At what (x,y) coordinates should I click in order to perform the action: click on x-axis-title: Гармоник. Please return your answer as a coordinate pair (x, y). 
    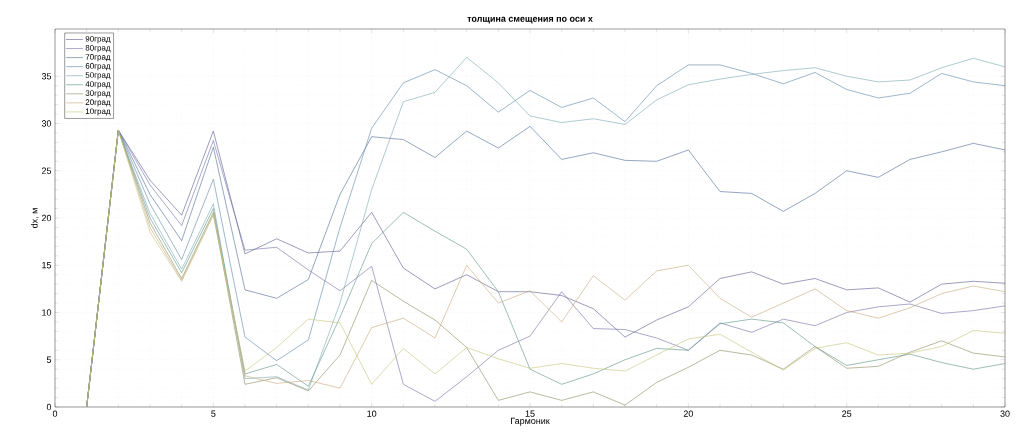
    Looking at the image, I should click on (530, 421).